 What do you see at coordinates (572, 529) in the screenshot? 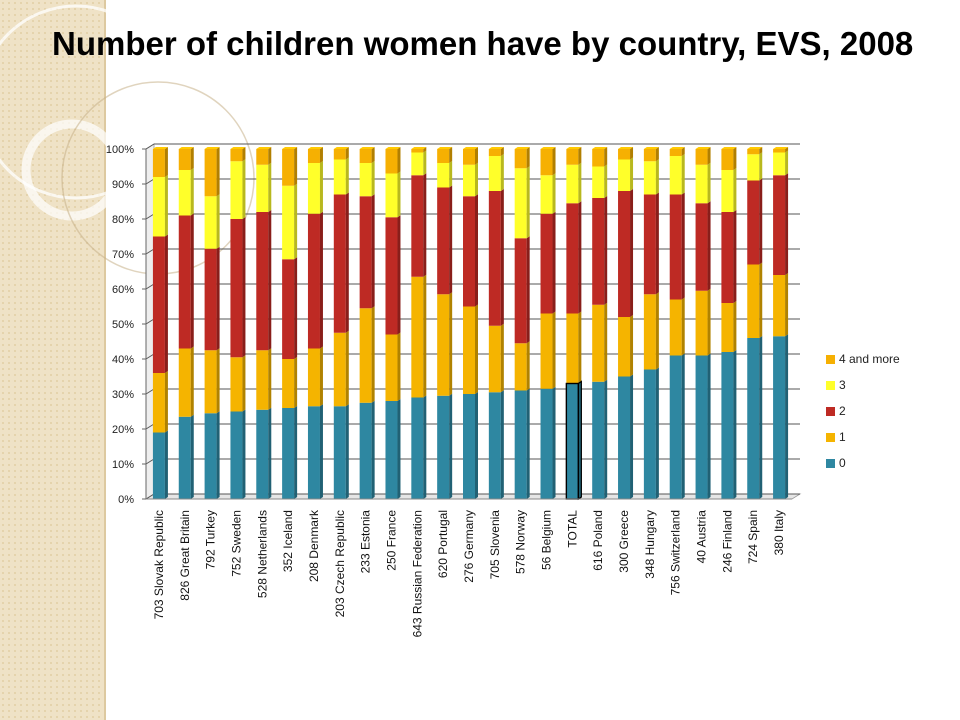
I see `x-tick-label: TOTAL` at bounding box center [572, 529].